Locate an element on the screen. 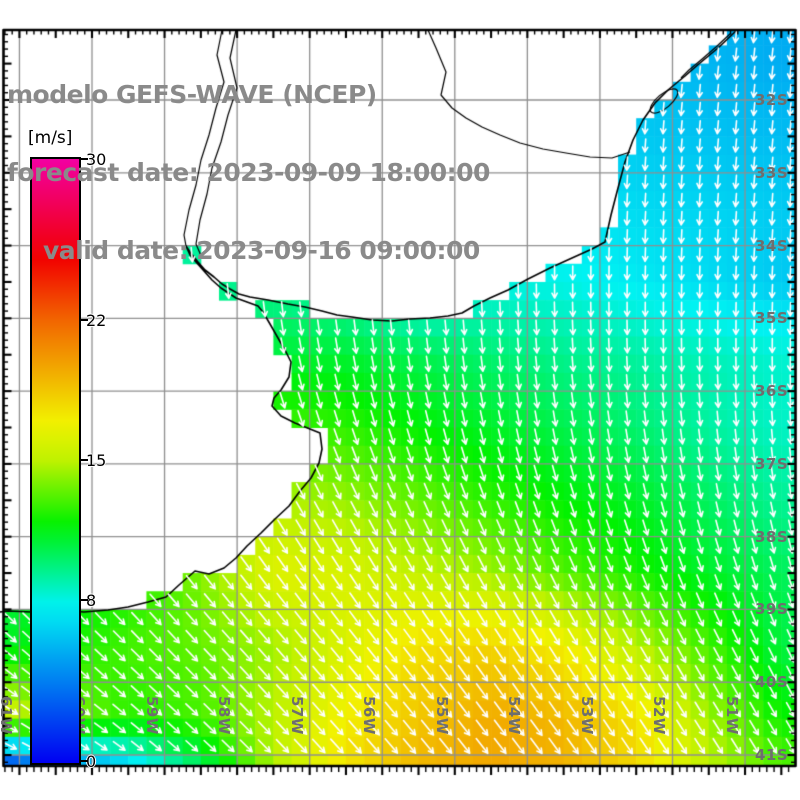  colorbar-tick-label: 0 is located at coordinates (91, 761).